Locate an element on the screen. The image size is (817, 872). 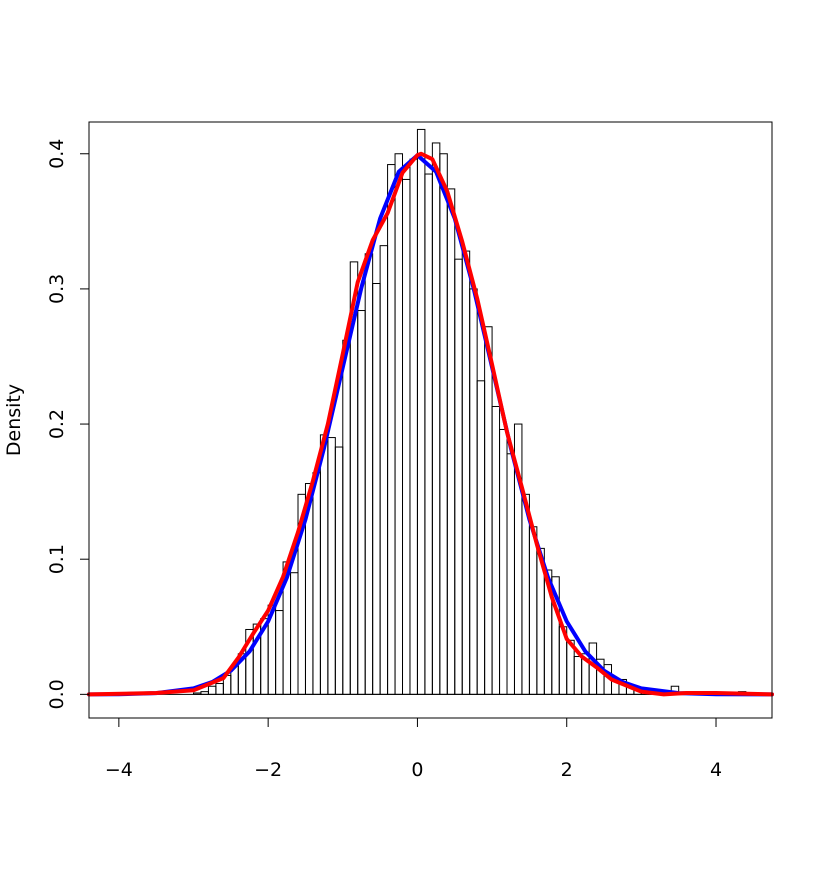
y-tick-label: 0.0 is located at coordinates (57, 694).